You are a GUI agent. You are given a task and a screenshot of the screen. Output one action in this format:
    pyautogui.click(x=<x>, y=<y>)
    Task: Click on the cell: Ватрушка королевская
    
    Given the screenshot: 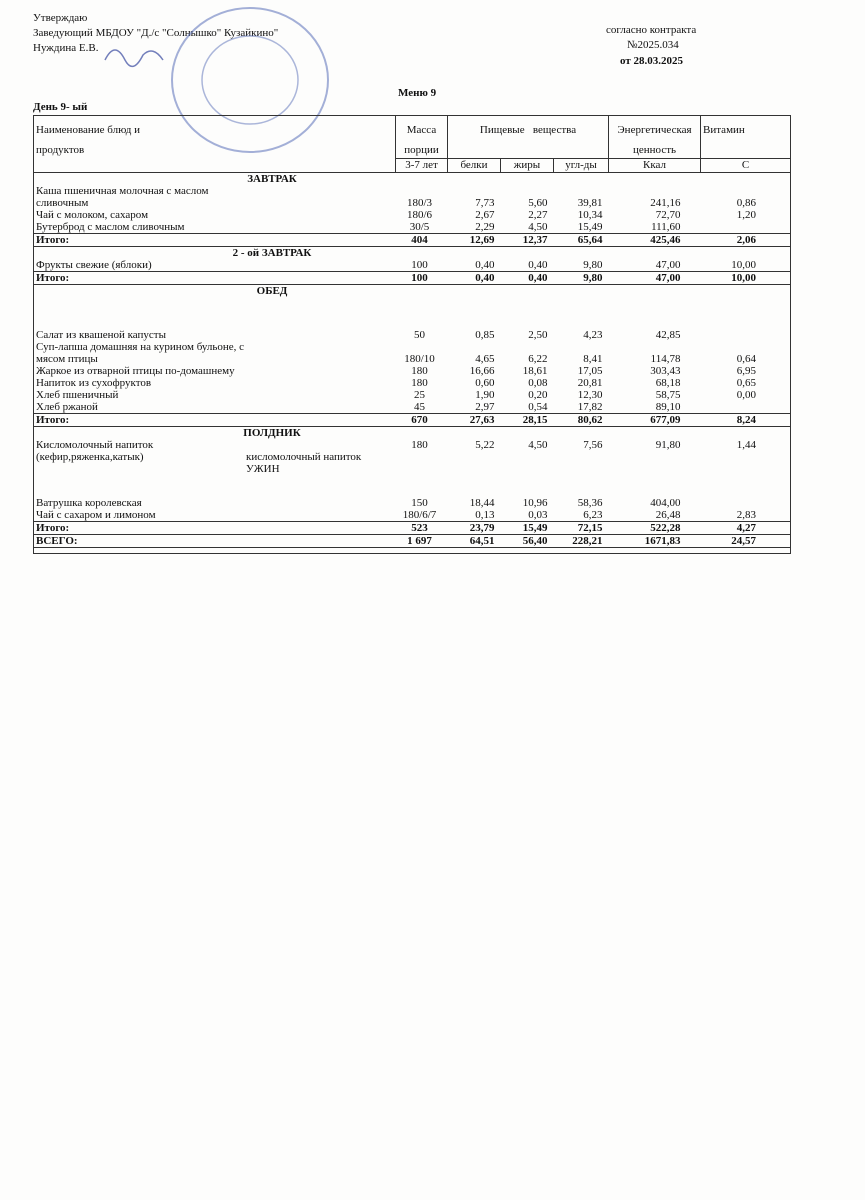 What is the action you would take?
    pyautogui.click(x=214, y=503)
    